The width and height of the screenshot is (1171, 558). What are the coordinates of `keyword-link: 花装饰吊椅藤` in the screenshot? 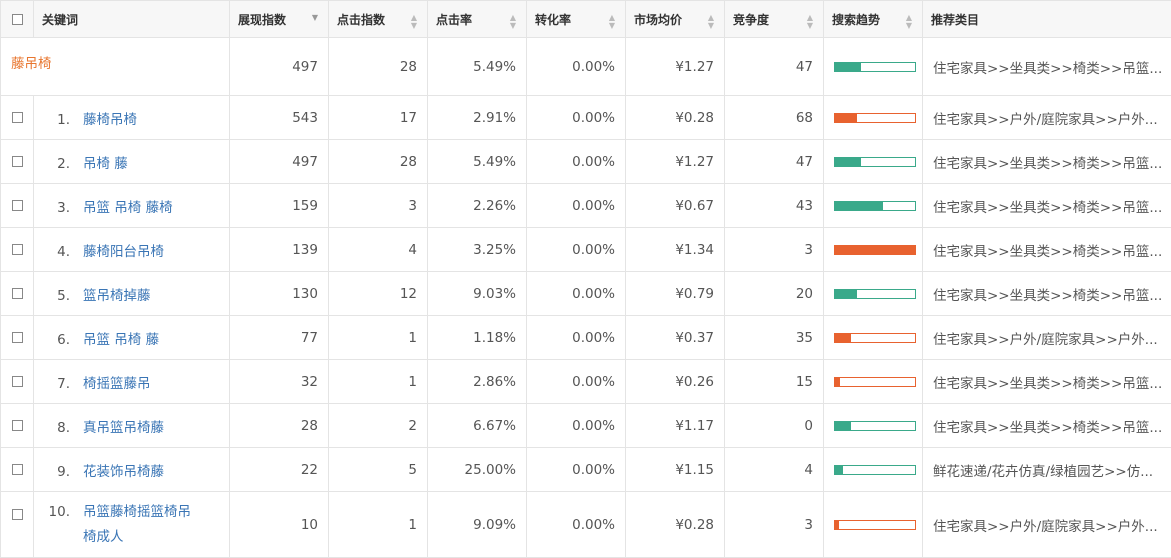 It's located at (123, 472).